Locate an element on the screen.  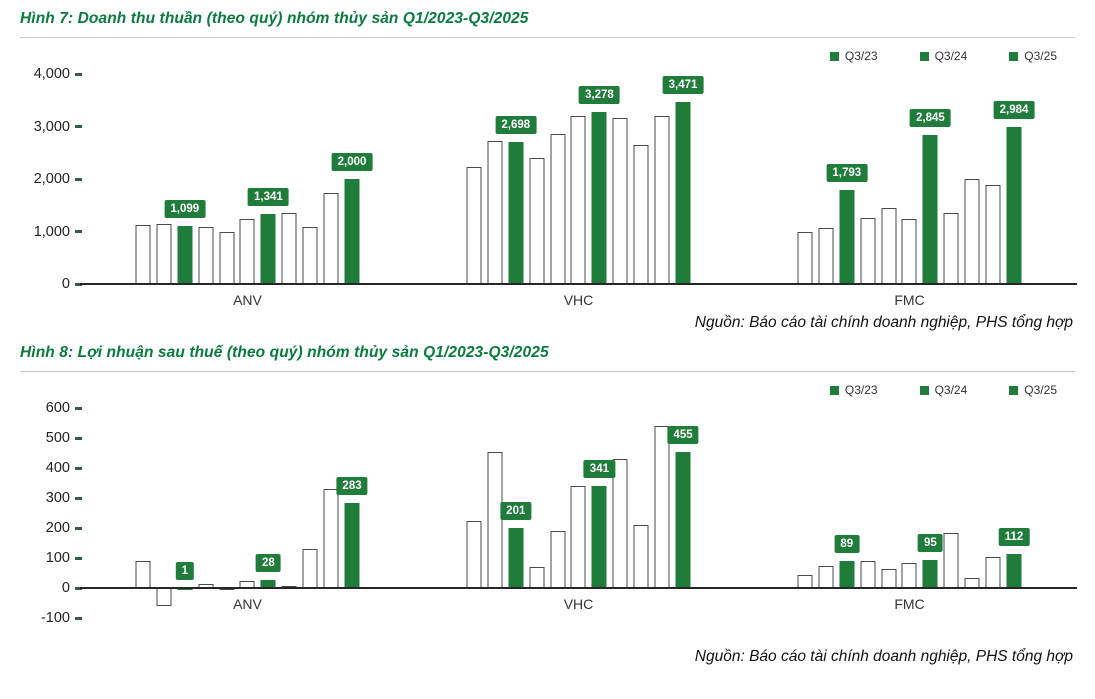
y-tick-label: 600 is located at coordinates (57, 408).